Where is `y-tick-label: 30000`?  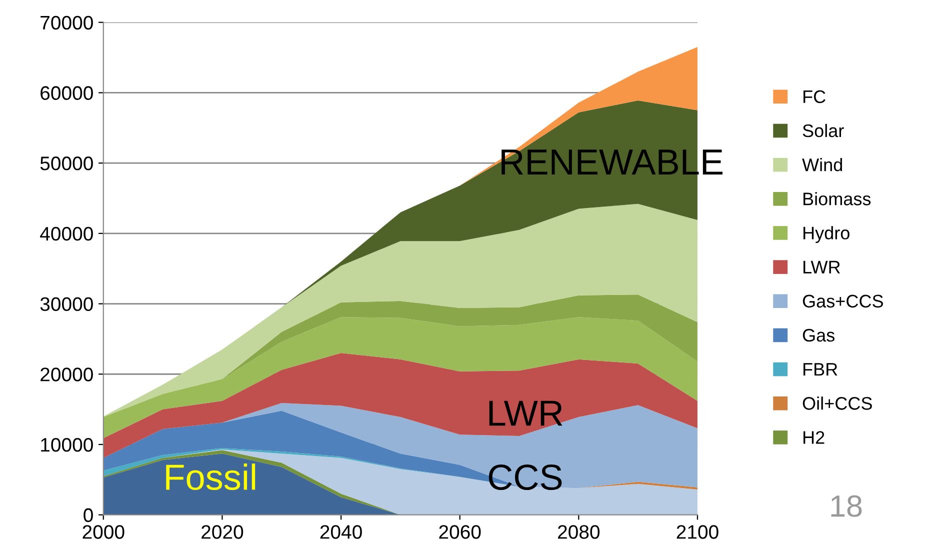
y-tick-label: 30000 is located at coordinates (66, 304).